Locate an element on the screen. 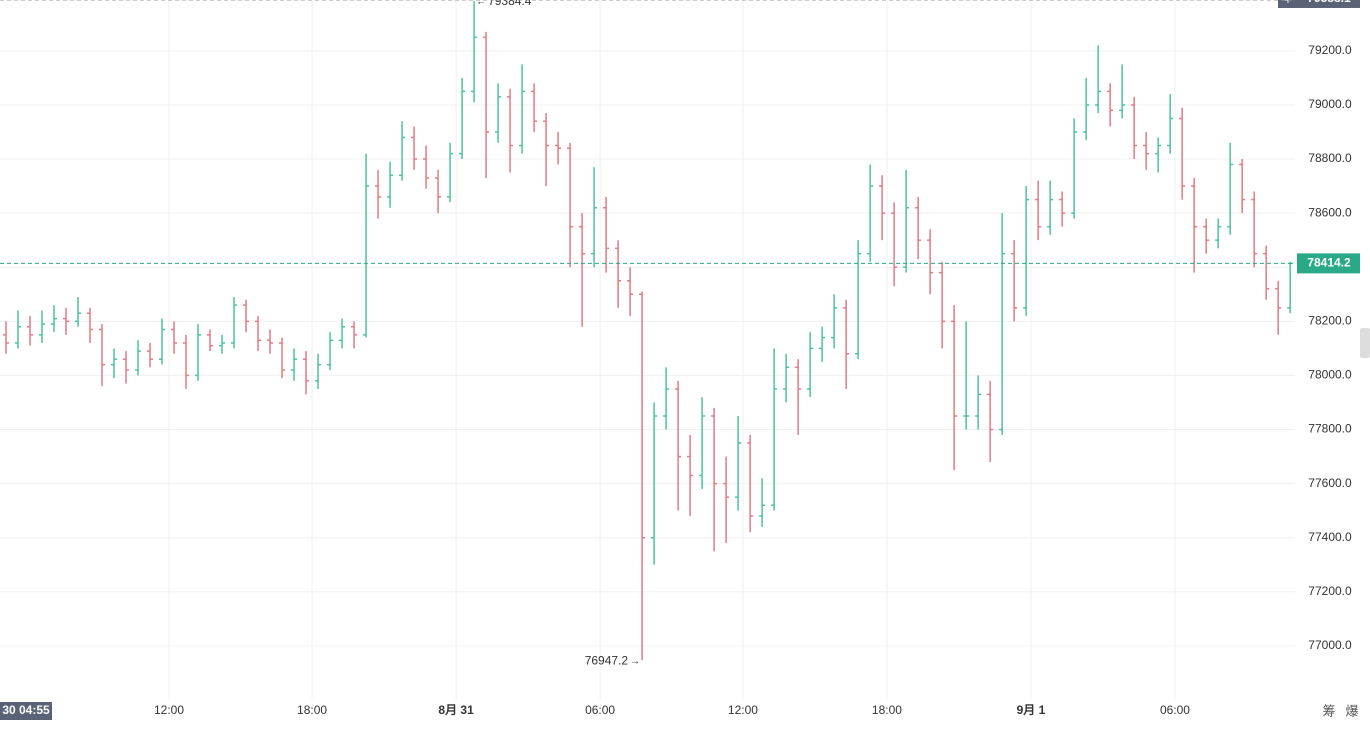  y-tick-label: 77800.0 is located at coordinates (1330, 429).